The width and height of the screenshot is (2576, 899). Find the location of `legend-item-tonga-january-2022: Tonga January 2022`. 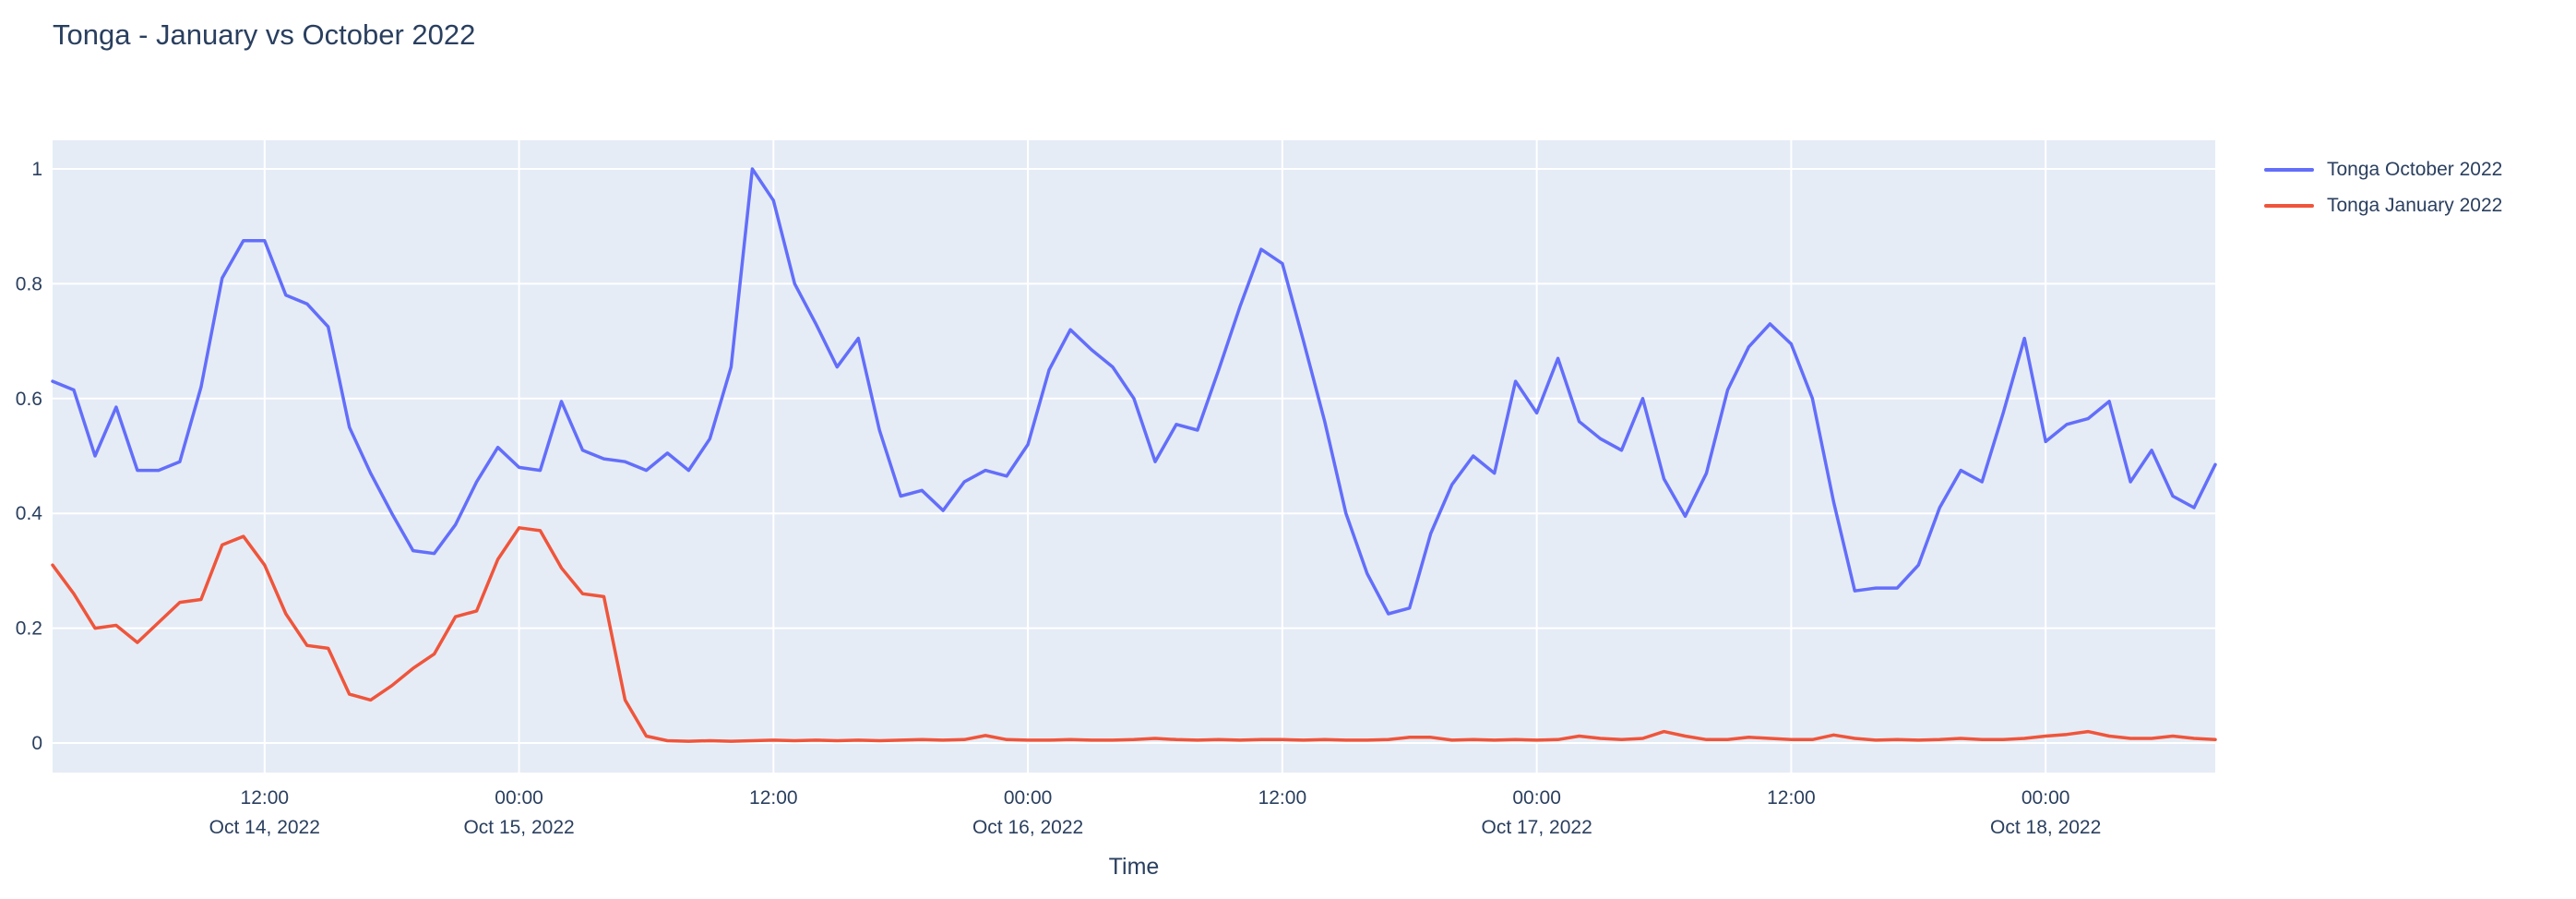

legend-item-tonga-january-2022: Tonga January 2022 is located at coordinates (2383, 205).